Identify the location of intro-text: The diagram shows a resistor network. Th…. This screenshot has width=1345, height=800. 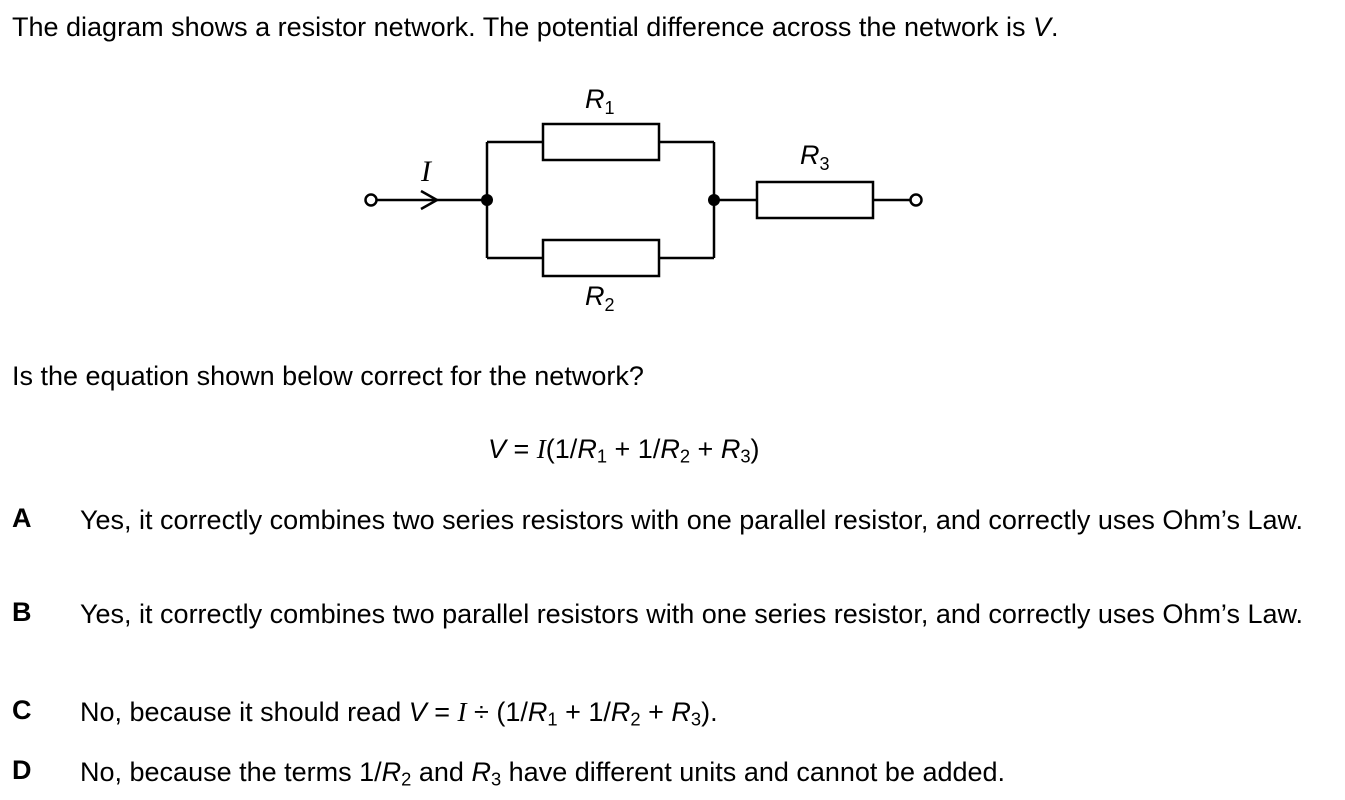
(535, 27).